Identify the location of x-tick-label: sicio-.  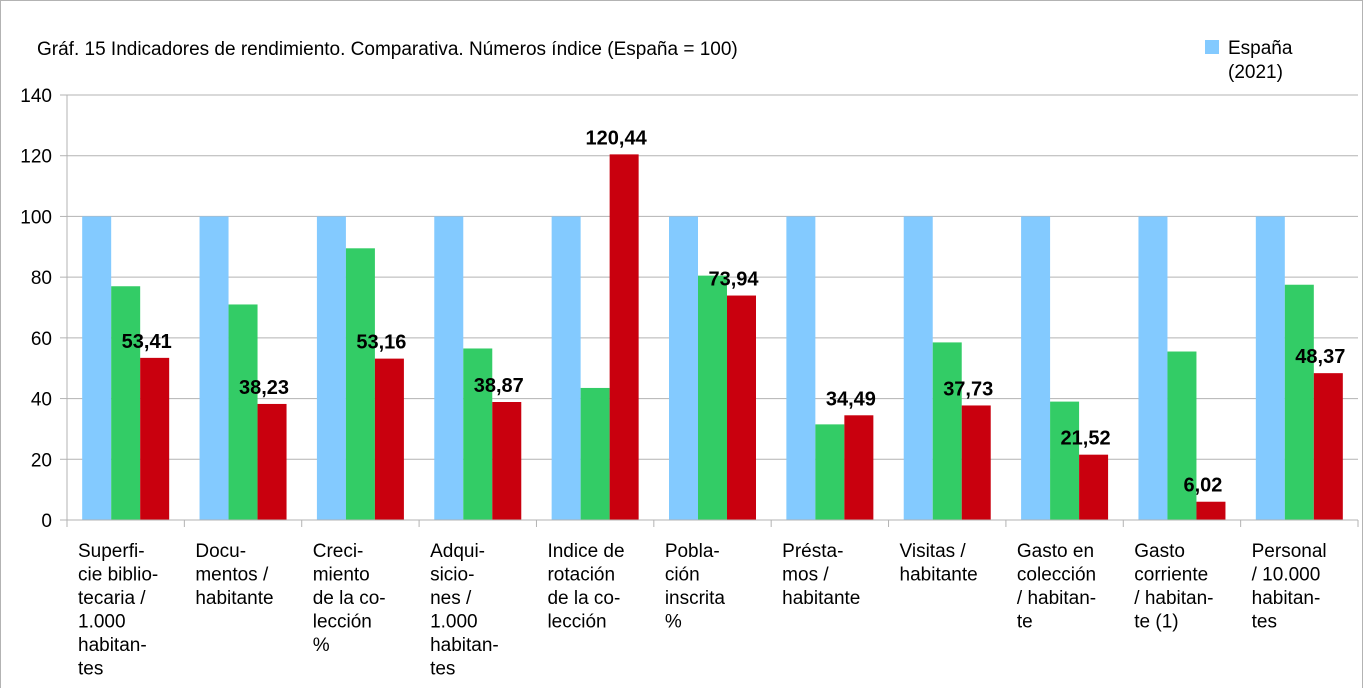
(452, 575).